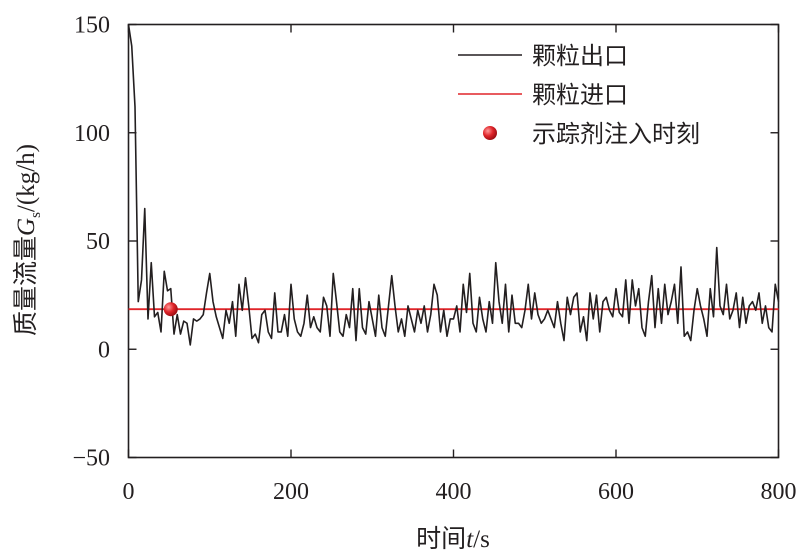 This screenshot has height=557, width=812. Describe the element at coordinates (91, 459) in the screenshot. I see `y-tick-label: −50` at that location.